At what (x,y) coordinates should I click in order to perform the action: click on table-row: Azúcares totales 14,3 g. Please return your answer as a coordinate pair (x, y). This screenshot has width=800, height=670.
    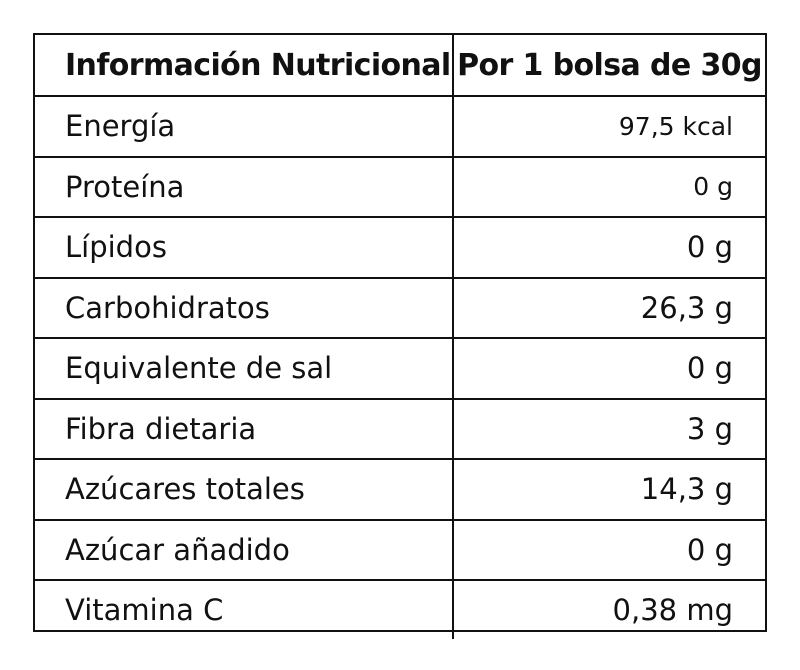
    Looking at the image, I should click on (400, 490).